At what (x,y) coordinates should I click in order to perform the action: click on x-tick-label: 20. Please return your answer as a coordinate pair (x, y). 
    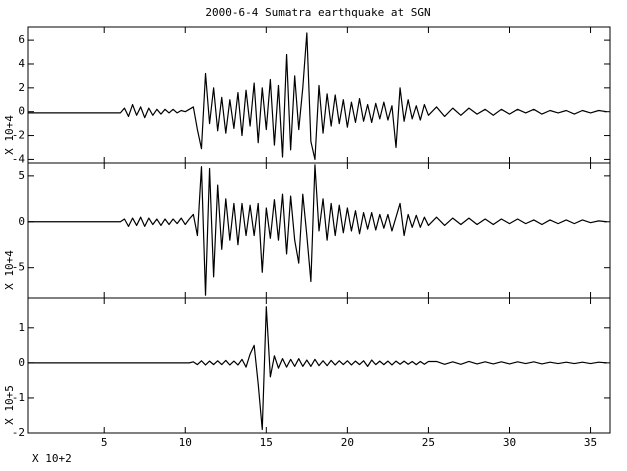
    Looking at the image, I should click on (347, 442).